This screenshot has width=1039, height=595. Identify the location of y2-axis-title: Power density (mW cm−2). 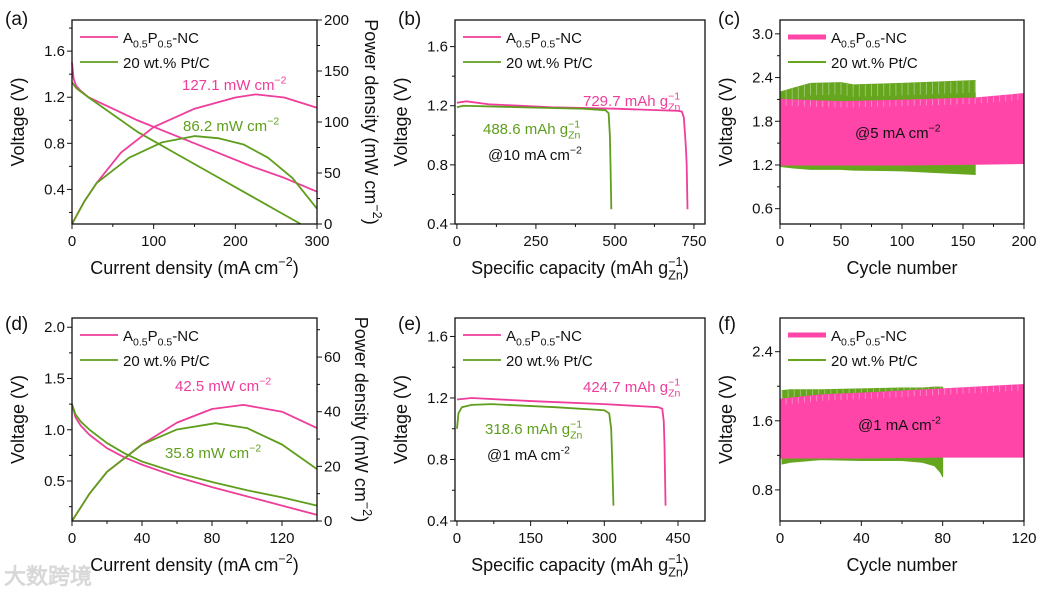
(372, 121).